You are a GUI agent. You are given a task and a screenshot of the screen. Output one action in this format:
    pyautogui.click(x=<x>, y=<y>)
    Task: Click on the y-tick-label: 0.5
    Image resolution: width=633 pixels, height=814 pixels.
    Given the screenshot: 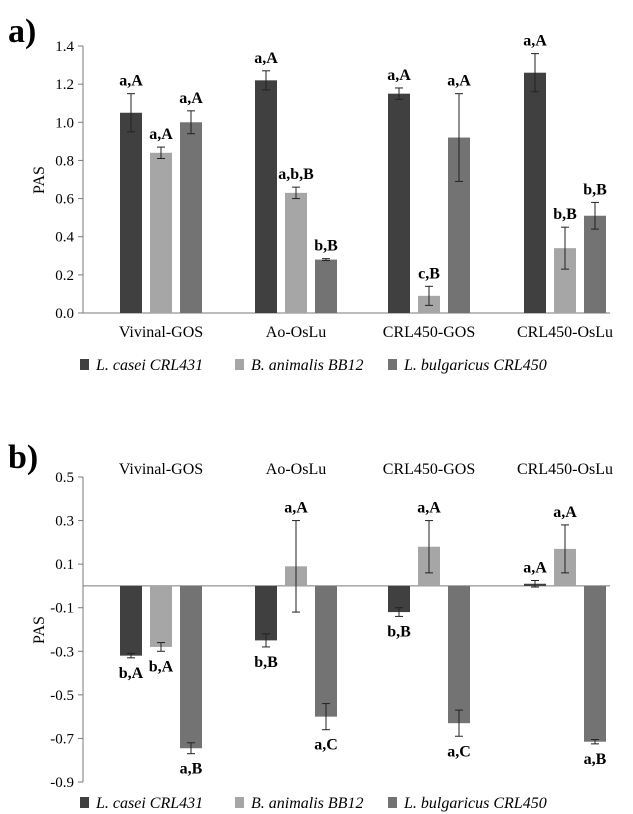 What is the action you would take?
    pyautogui.click(x=64, y=478)
    